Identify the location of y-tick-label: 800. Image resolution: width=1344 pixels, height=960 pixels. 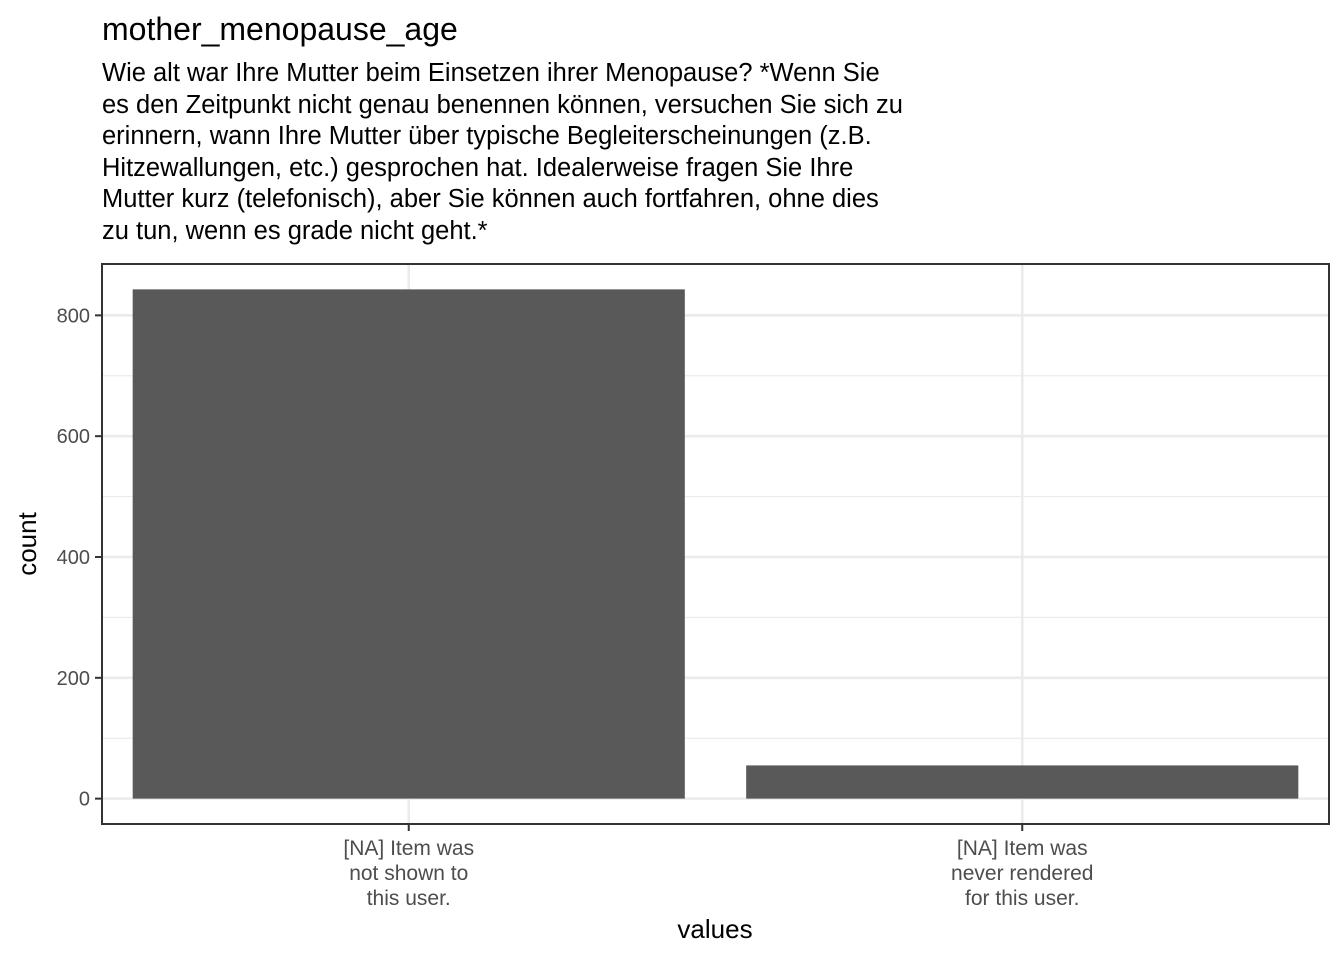
(73, 316).